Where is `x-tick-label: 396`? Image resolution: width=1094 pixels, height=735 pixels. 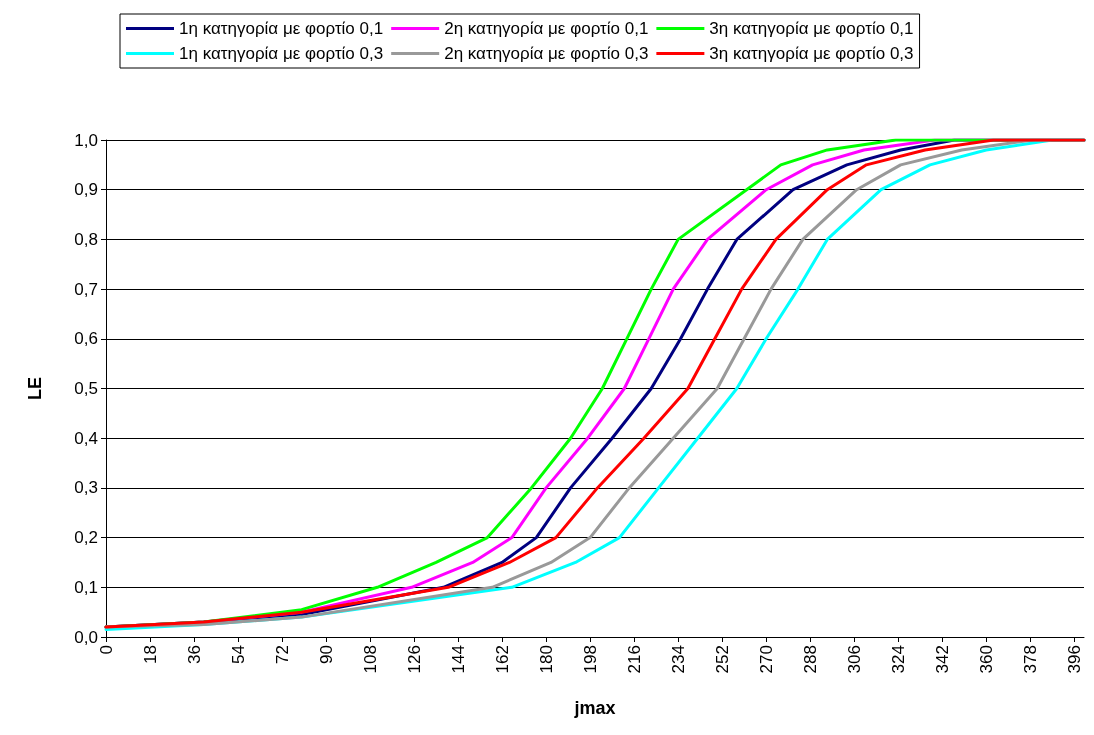 x-tick-label: 396 is located at coordinates (1074, 659).